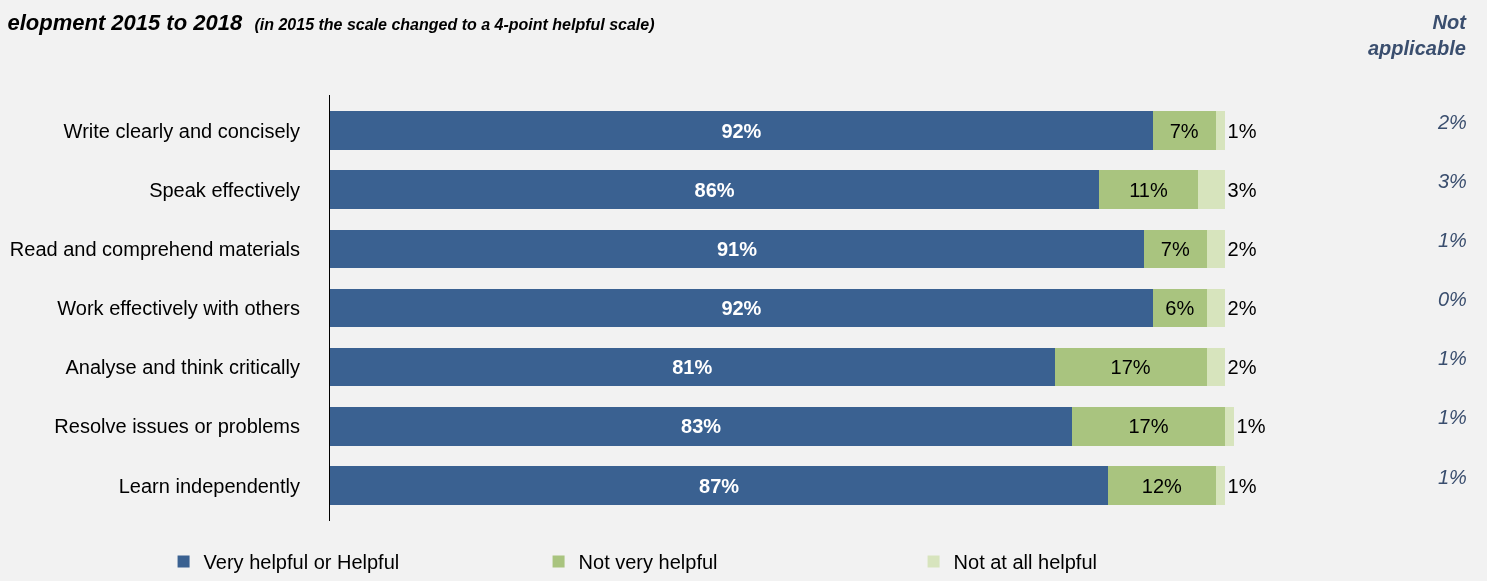 The height and width of the screenshot is (581, 1487). I want to click on legend-label: Not at all helpful, so click(1025, 562).